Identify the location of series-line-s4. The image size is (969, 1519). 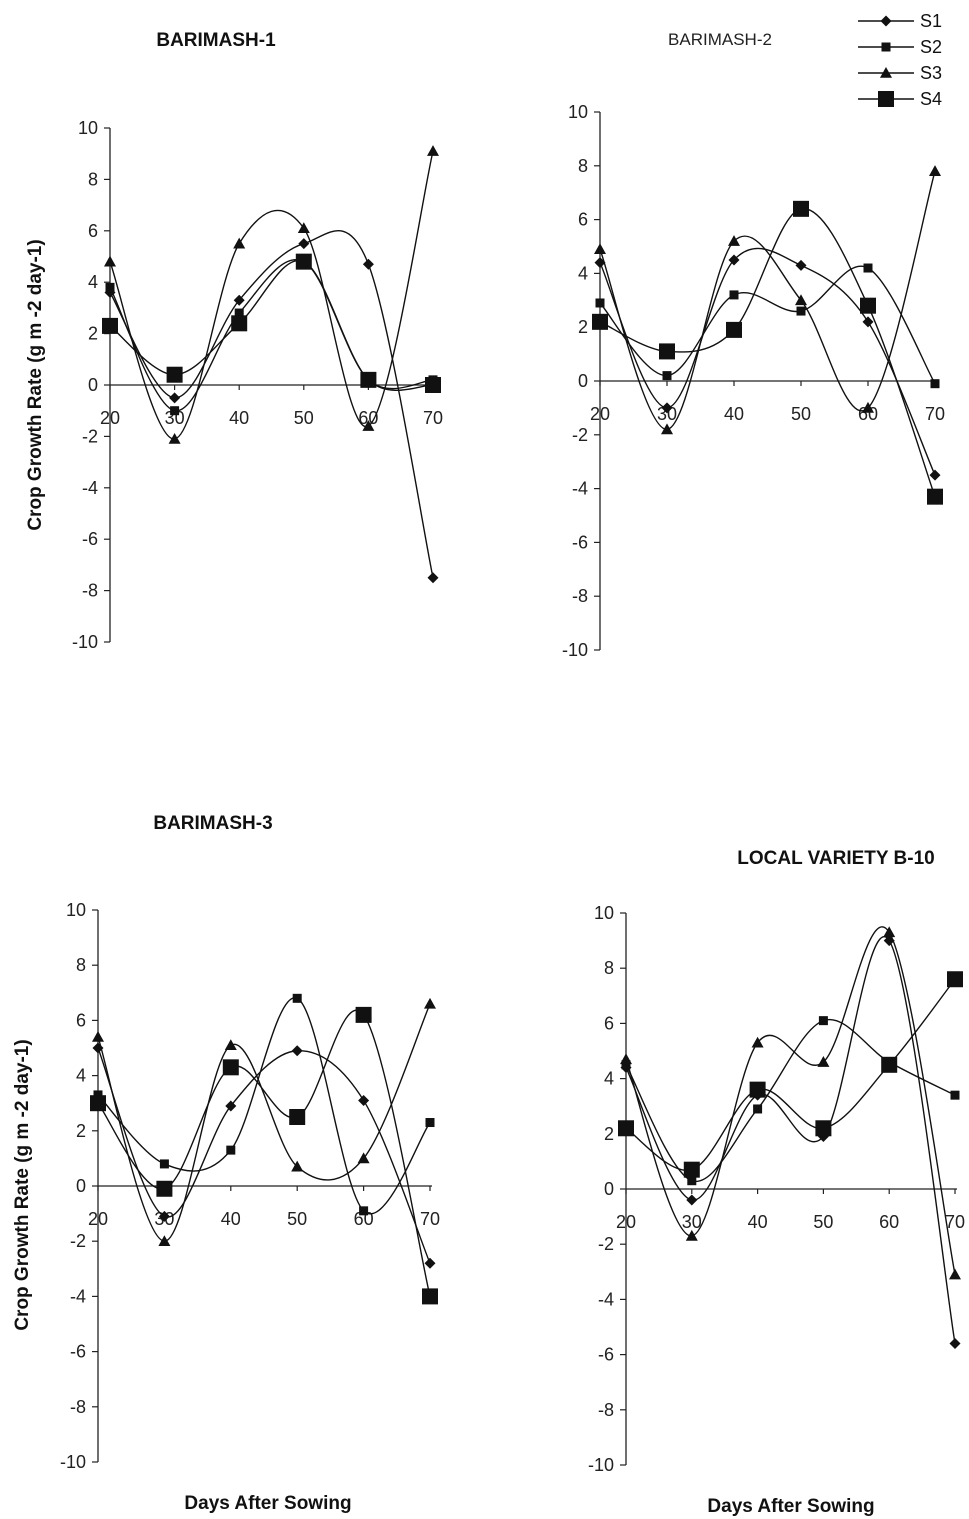
(264, 1153).